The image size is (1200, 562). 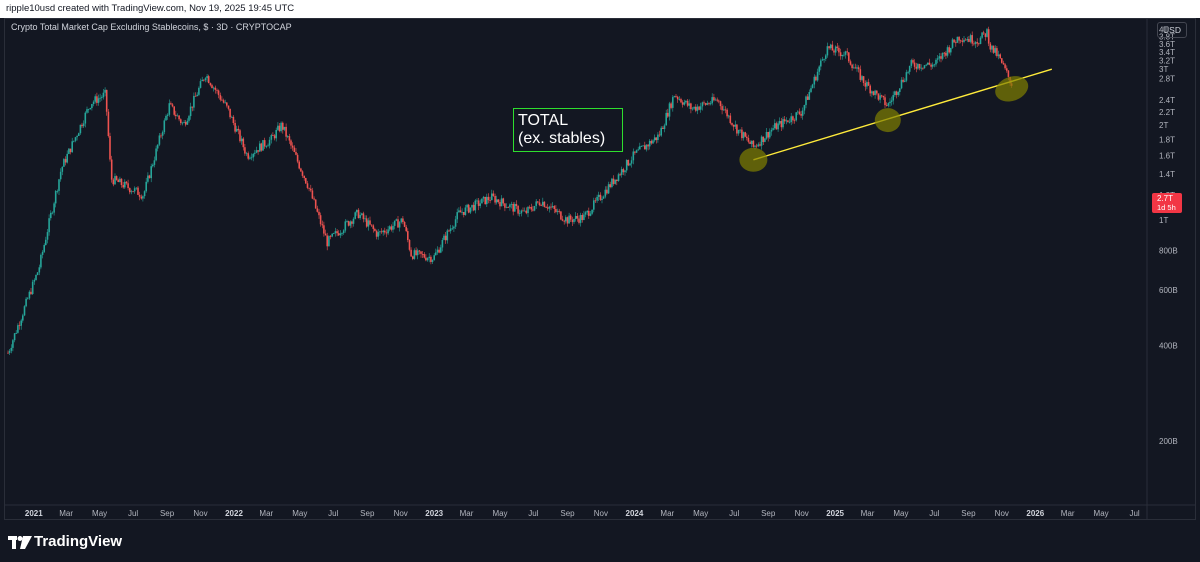 I want to click on tradingview-logo-icon, so click(x=20, y=543).